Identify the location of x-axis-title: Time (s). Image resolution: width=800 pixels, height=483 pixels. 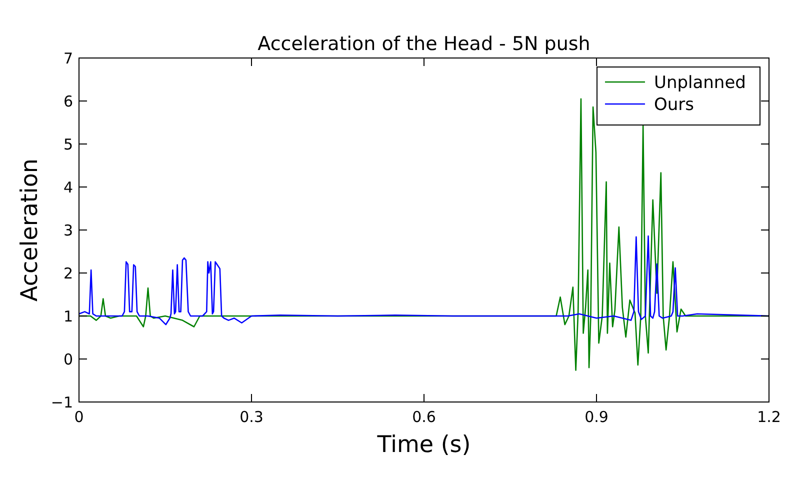
(423, 445).